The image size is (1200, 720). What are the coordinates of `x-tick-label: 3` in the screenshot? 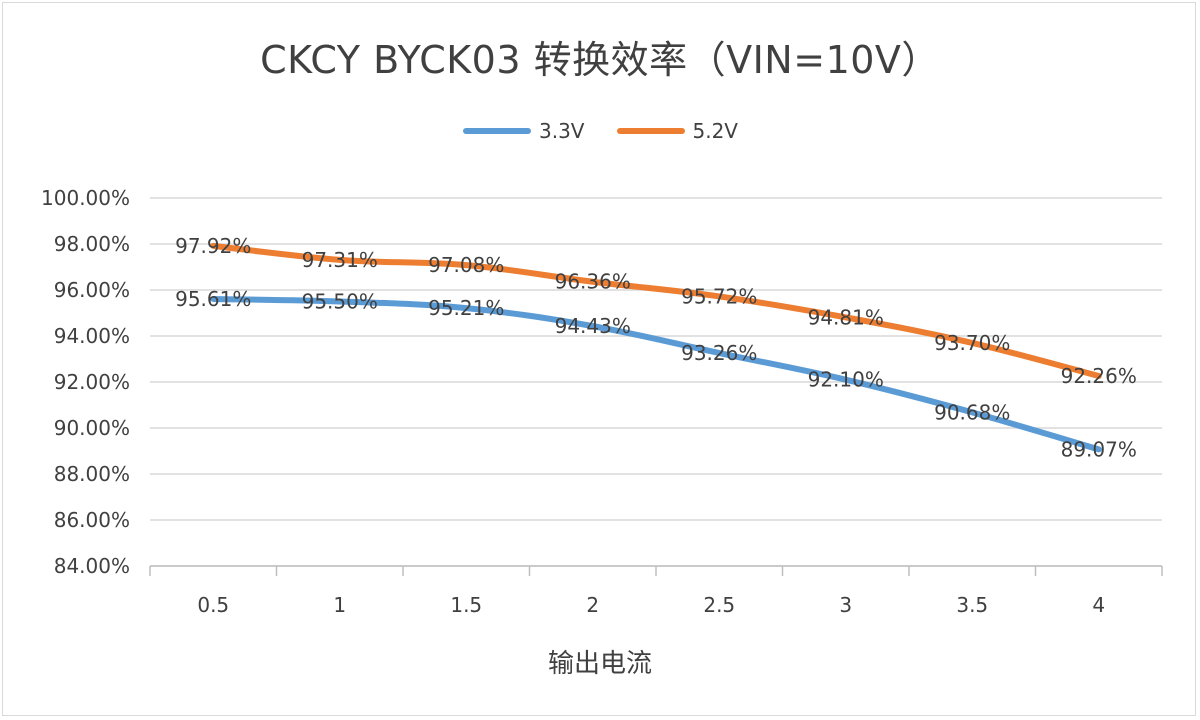 It's located at (845, 605).